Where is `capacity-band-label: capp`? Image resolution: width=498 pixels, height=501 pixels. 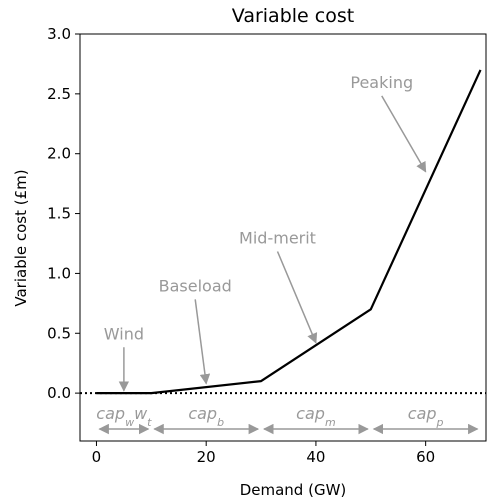
capacity-band-label: capp is located at coordinates (426, 416).